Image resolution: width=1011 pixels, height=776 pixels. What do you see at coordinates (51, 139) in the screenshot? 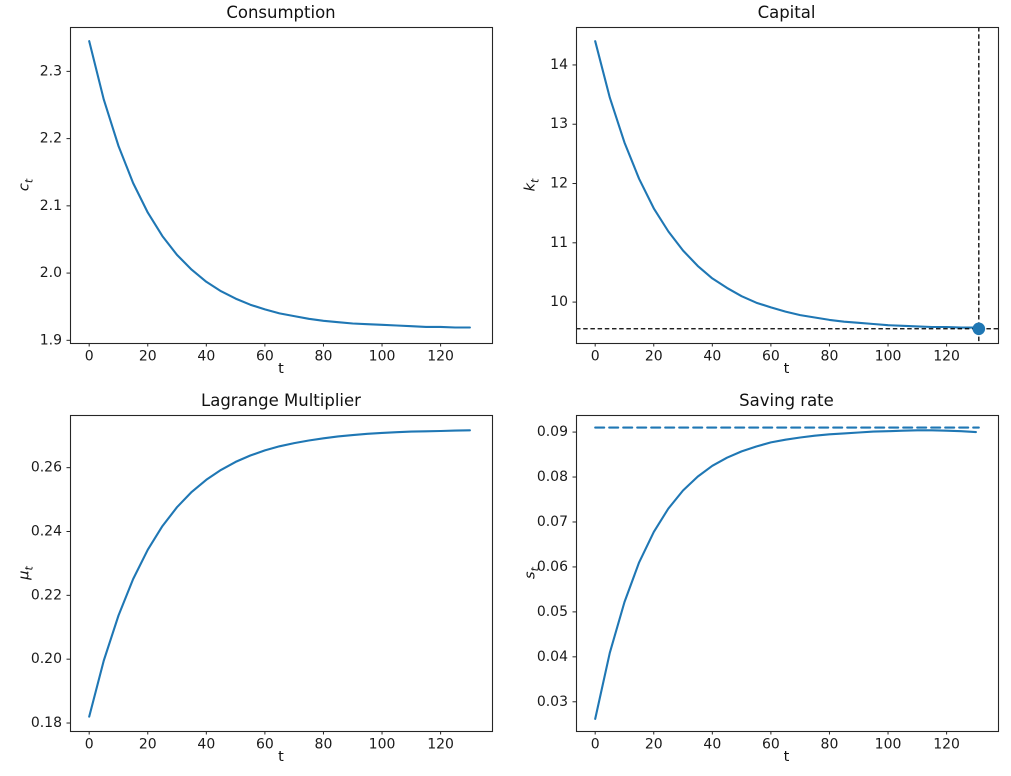
I see `y-tick-label: 2.2` at bounding box center [51, 139].